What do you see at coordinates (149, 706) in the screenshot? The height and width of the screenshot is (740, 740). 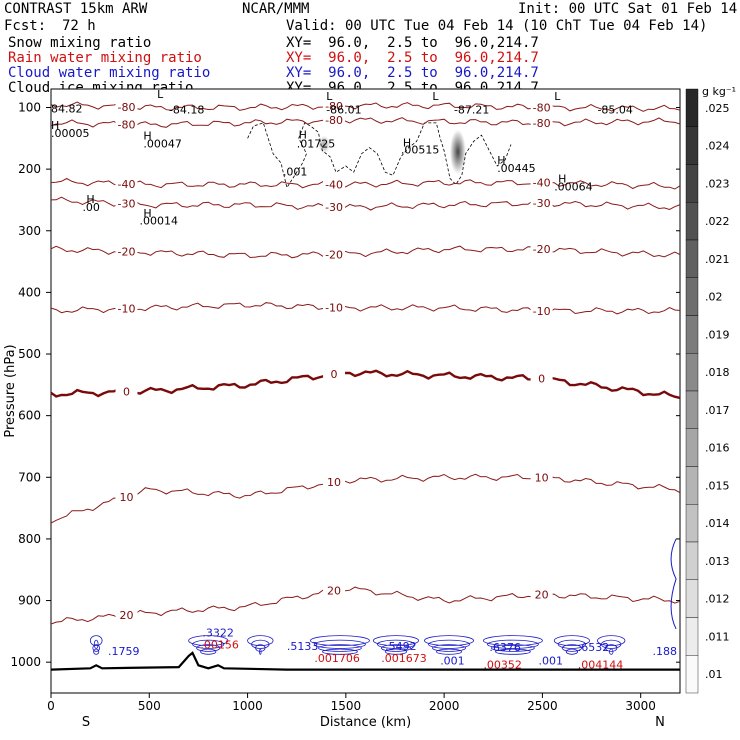 I see `x-tick-label: 500` at bounding box center [149, 706].